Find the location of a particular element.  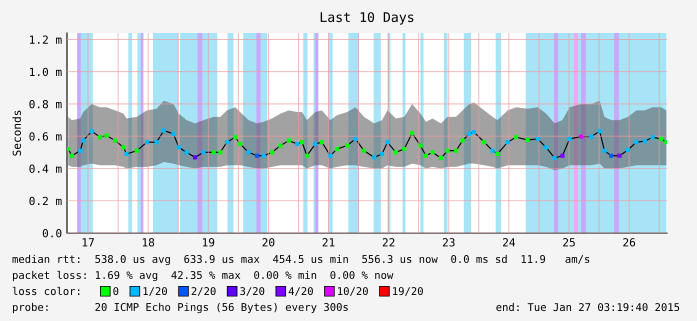

text: packet loss: 1.69 % avg 42.35 % max 0.00 % min 0.00 % now is located at coordinates (203, 276).